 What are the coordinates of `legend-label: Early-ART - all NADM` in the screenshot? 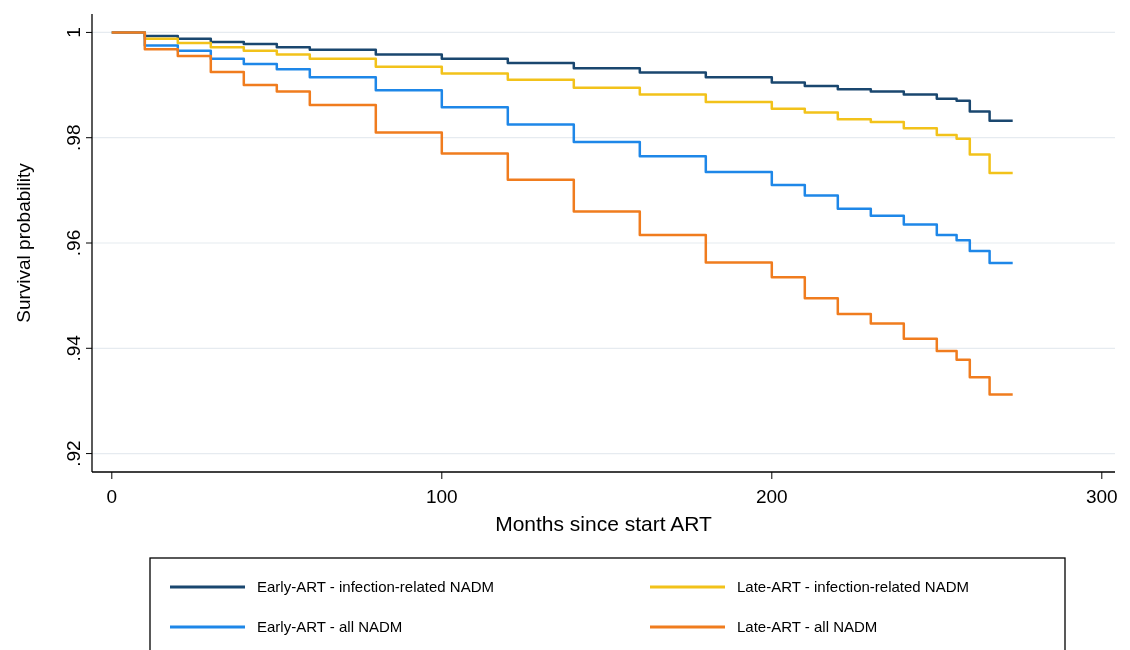 It's located at (330, 626).